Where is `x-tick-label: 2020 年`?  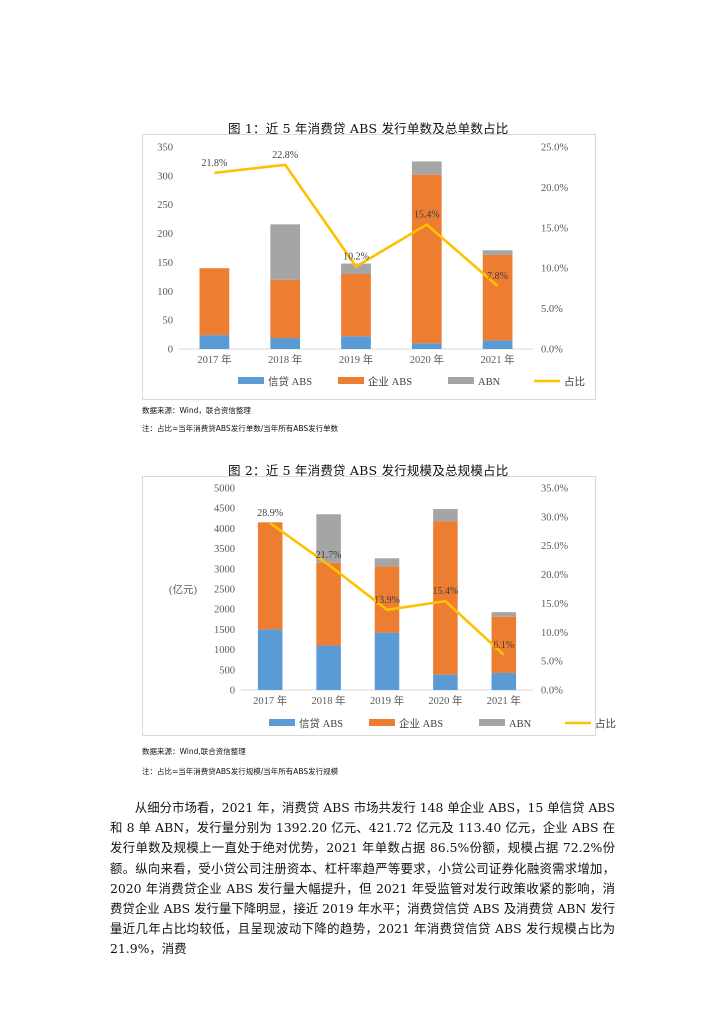
x-tick-label: 2020 年 is located at coordinates (445, 700).